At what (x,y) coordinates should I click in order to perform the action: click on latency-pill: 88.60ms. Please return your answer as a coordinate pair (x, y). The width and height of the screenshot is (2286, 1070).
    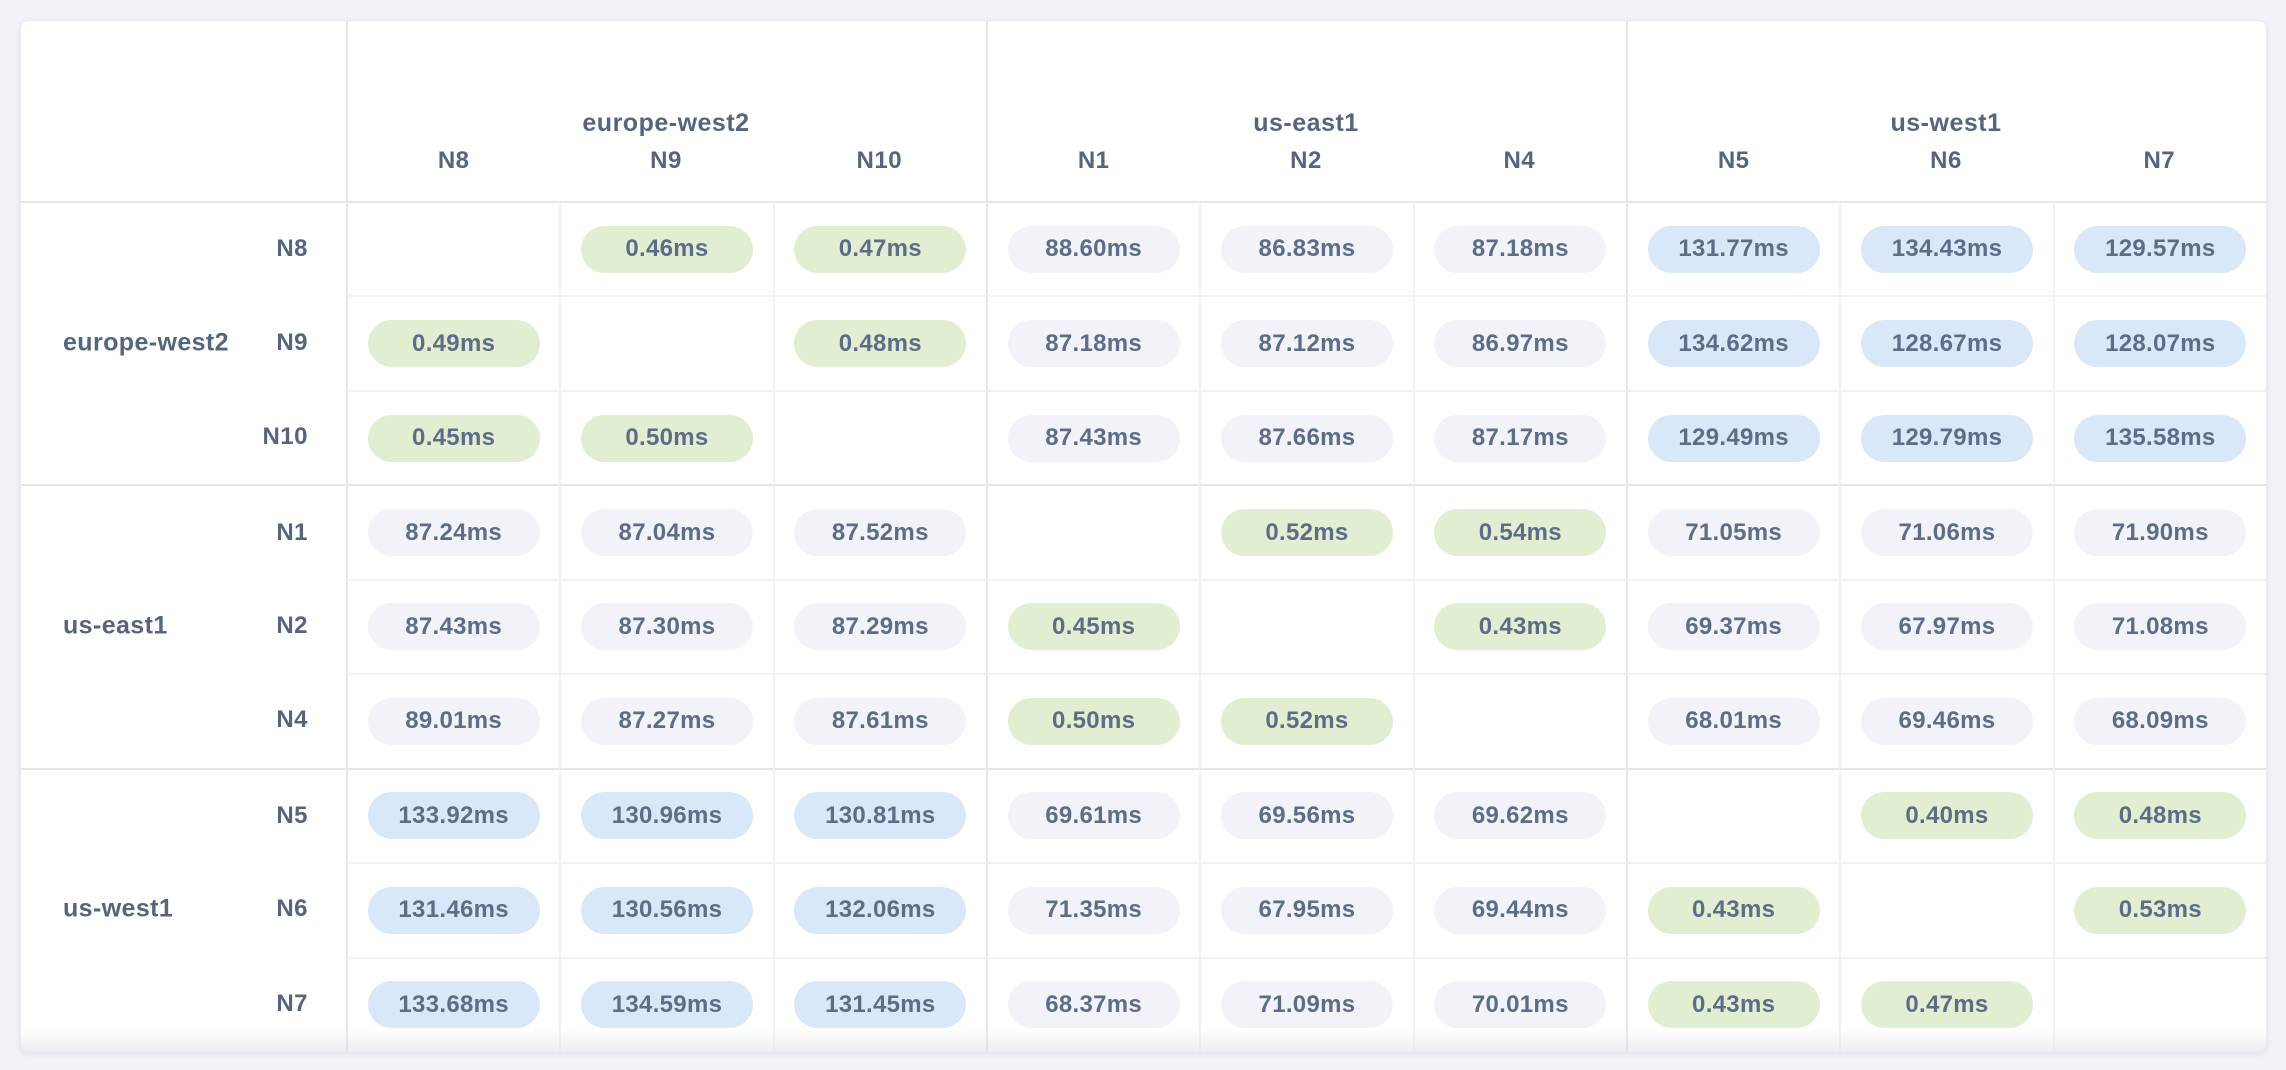
    Looking at the image, I should click on (1093, 249).